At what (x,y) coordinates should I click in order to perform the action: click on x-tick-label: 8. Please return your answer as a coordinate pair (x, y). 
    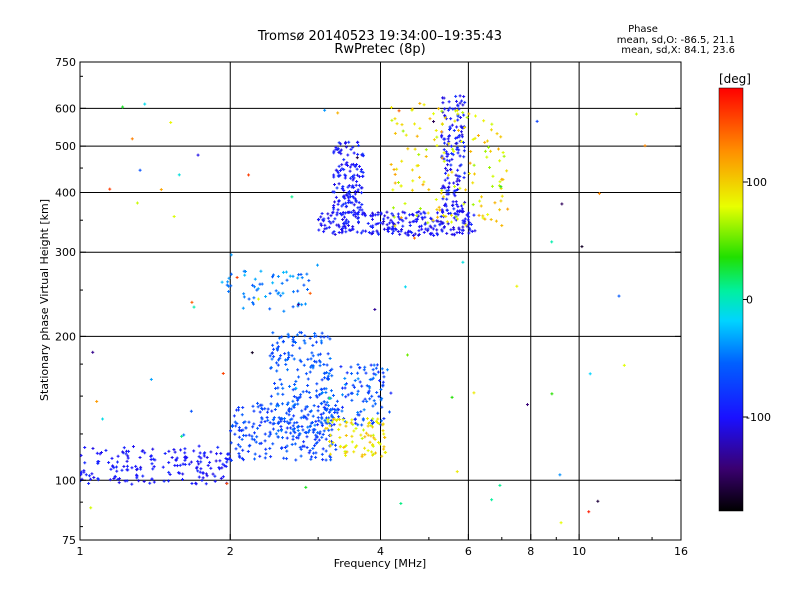
    Looking at the image, I should click on (530, 551).